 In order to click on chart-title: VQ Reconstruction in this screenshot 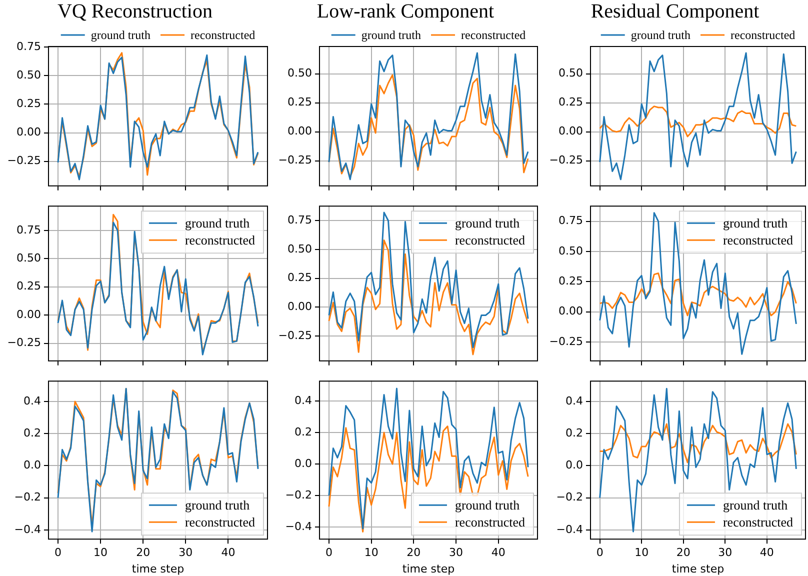, I will do `click(135, 11)`.